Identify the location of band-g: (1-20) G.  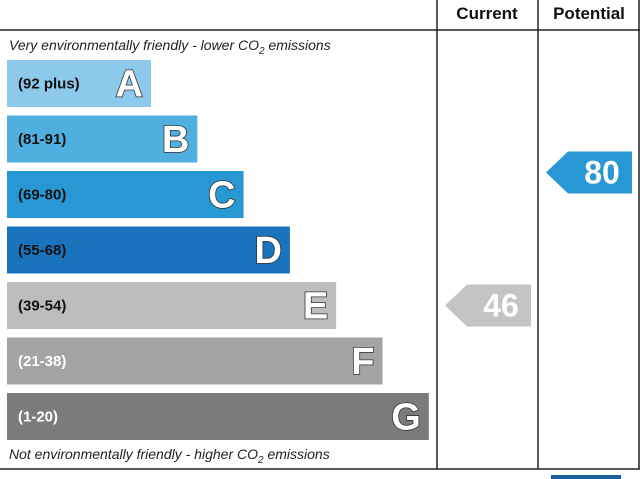
(218, 416).